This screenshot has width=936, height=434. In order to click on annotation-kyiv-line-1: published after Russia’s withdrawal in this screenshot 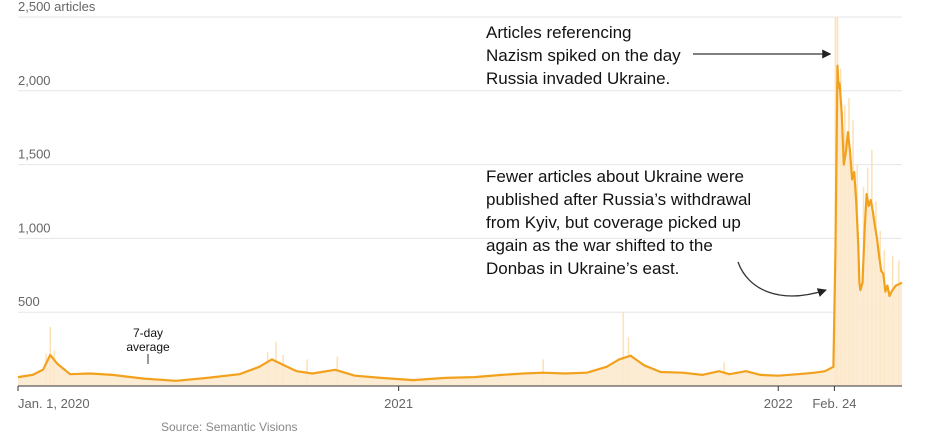, I will do `click(618, 199)`.